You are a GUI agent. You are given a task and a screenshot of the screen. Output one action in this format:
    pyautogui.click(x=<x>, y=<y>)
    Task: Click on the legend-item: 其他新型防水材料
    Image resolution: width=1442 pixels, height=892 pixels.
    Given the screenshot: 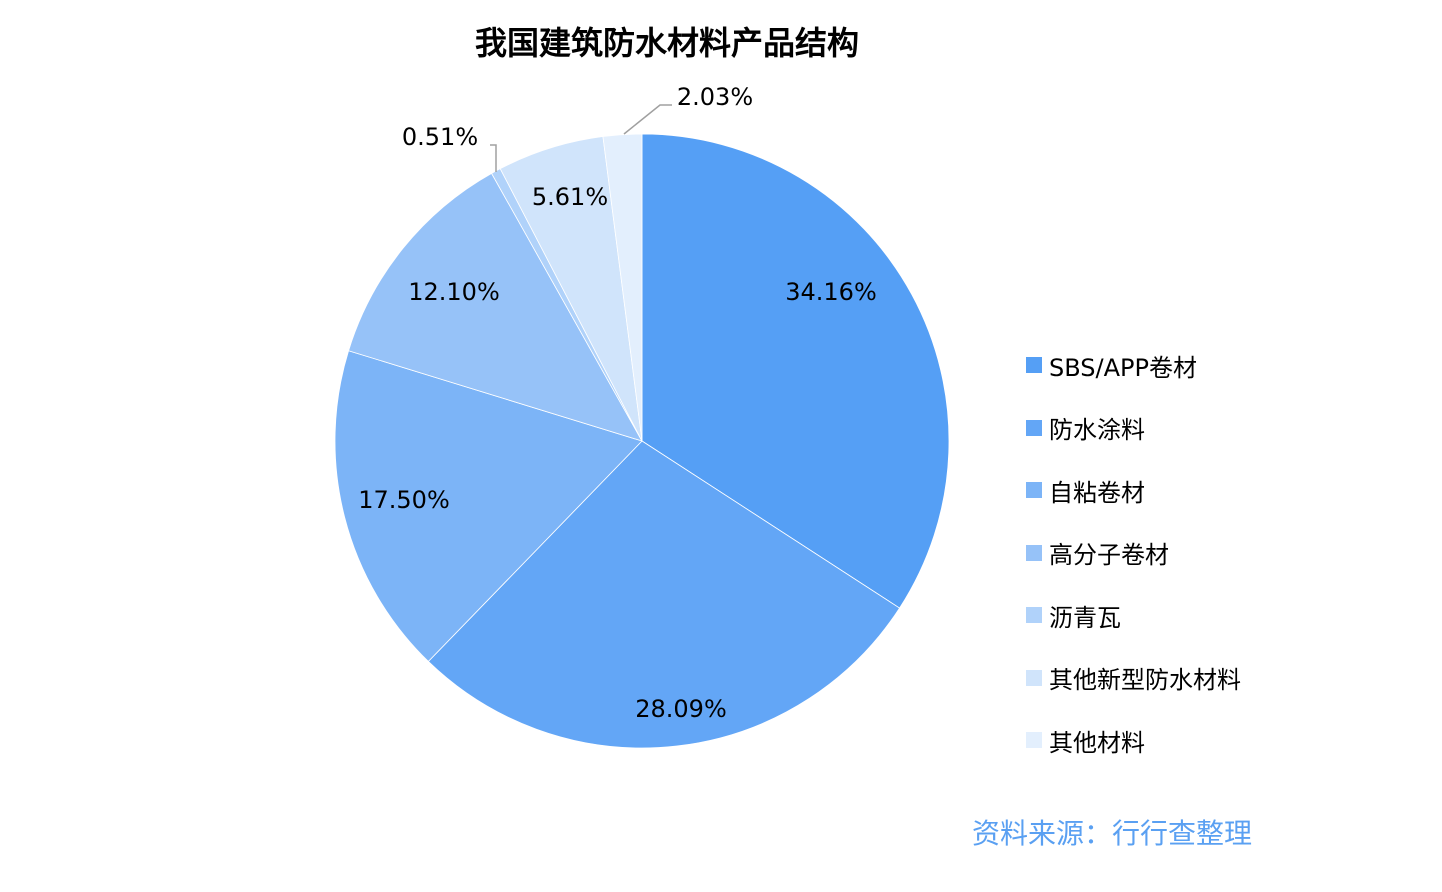 What is the action you would take?
    pyautogui.click(x=1133, y=678)
    